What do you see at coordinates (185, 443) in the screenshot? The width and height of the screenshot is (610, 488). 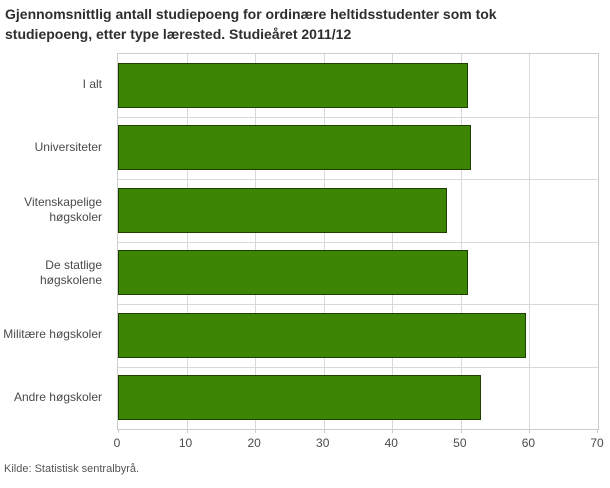 I see `x-axis-tick-label: 10` at bounding box center [185, 443].